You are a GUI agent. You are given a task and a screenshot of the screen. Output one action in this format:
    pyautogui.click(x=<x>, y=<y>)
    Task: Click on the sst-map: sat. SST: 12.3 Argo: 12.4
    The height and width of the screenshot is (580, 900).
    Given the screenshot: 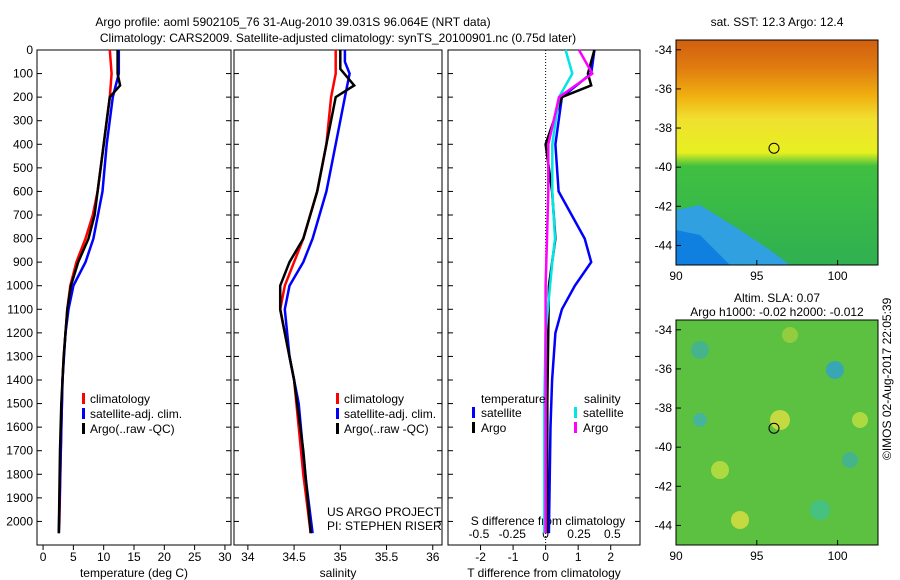 What is the action you would take?
    pyautogui.click(x=777, y=140)
    